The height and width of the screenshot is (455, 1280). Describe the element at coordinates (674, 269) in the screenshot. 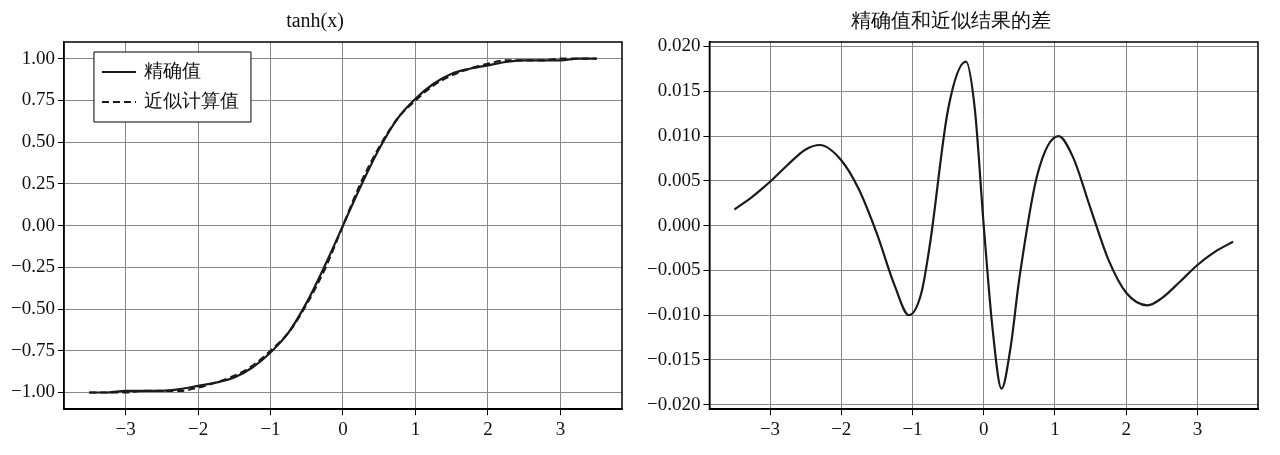

I see `y-tick-label: −0.005` at that location.